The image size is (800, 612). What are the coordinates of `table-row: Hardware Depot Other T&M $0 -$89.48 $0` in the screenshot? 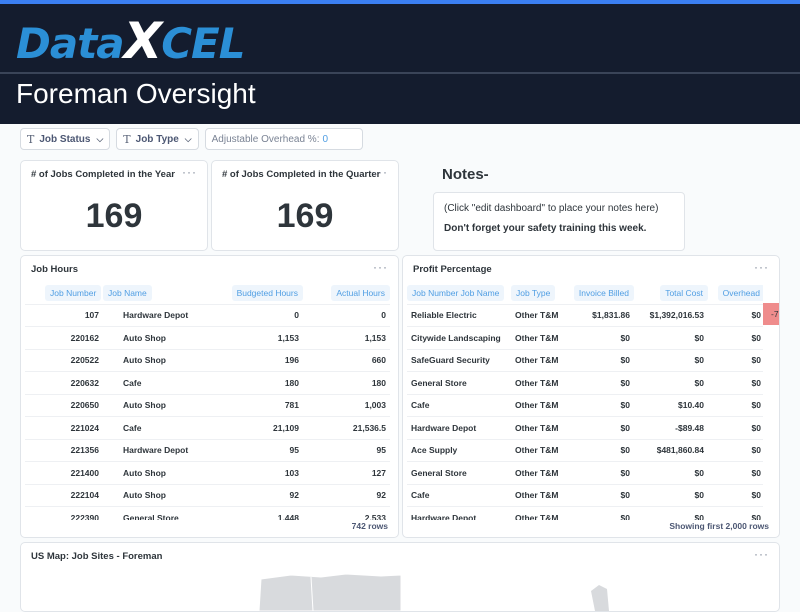 It's located at (585, 427).